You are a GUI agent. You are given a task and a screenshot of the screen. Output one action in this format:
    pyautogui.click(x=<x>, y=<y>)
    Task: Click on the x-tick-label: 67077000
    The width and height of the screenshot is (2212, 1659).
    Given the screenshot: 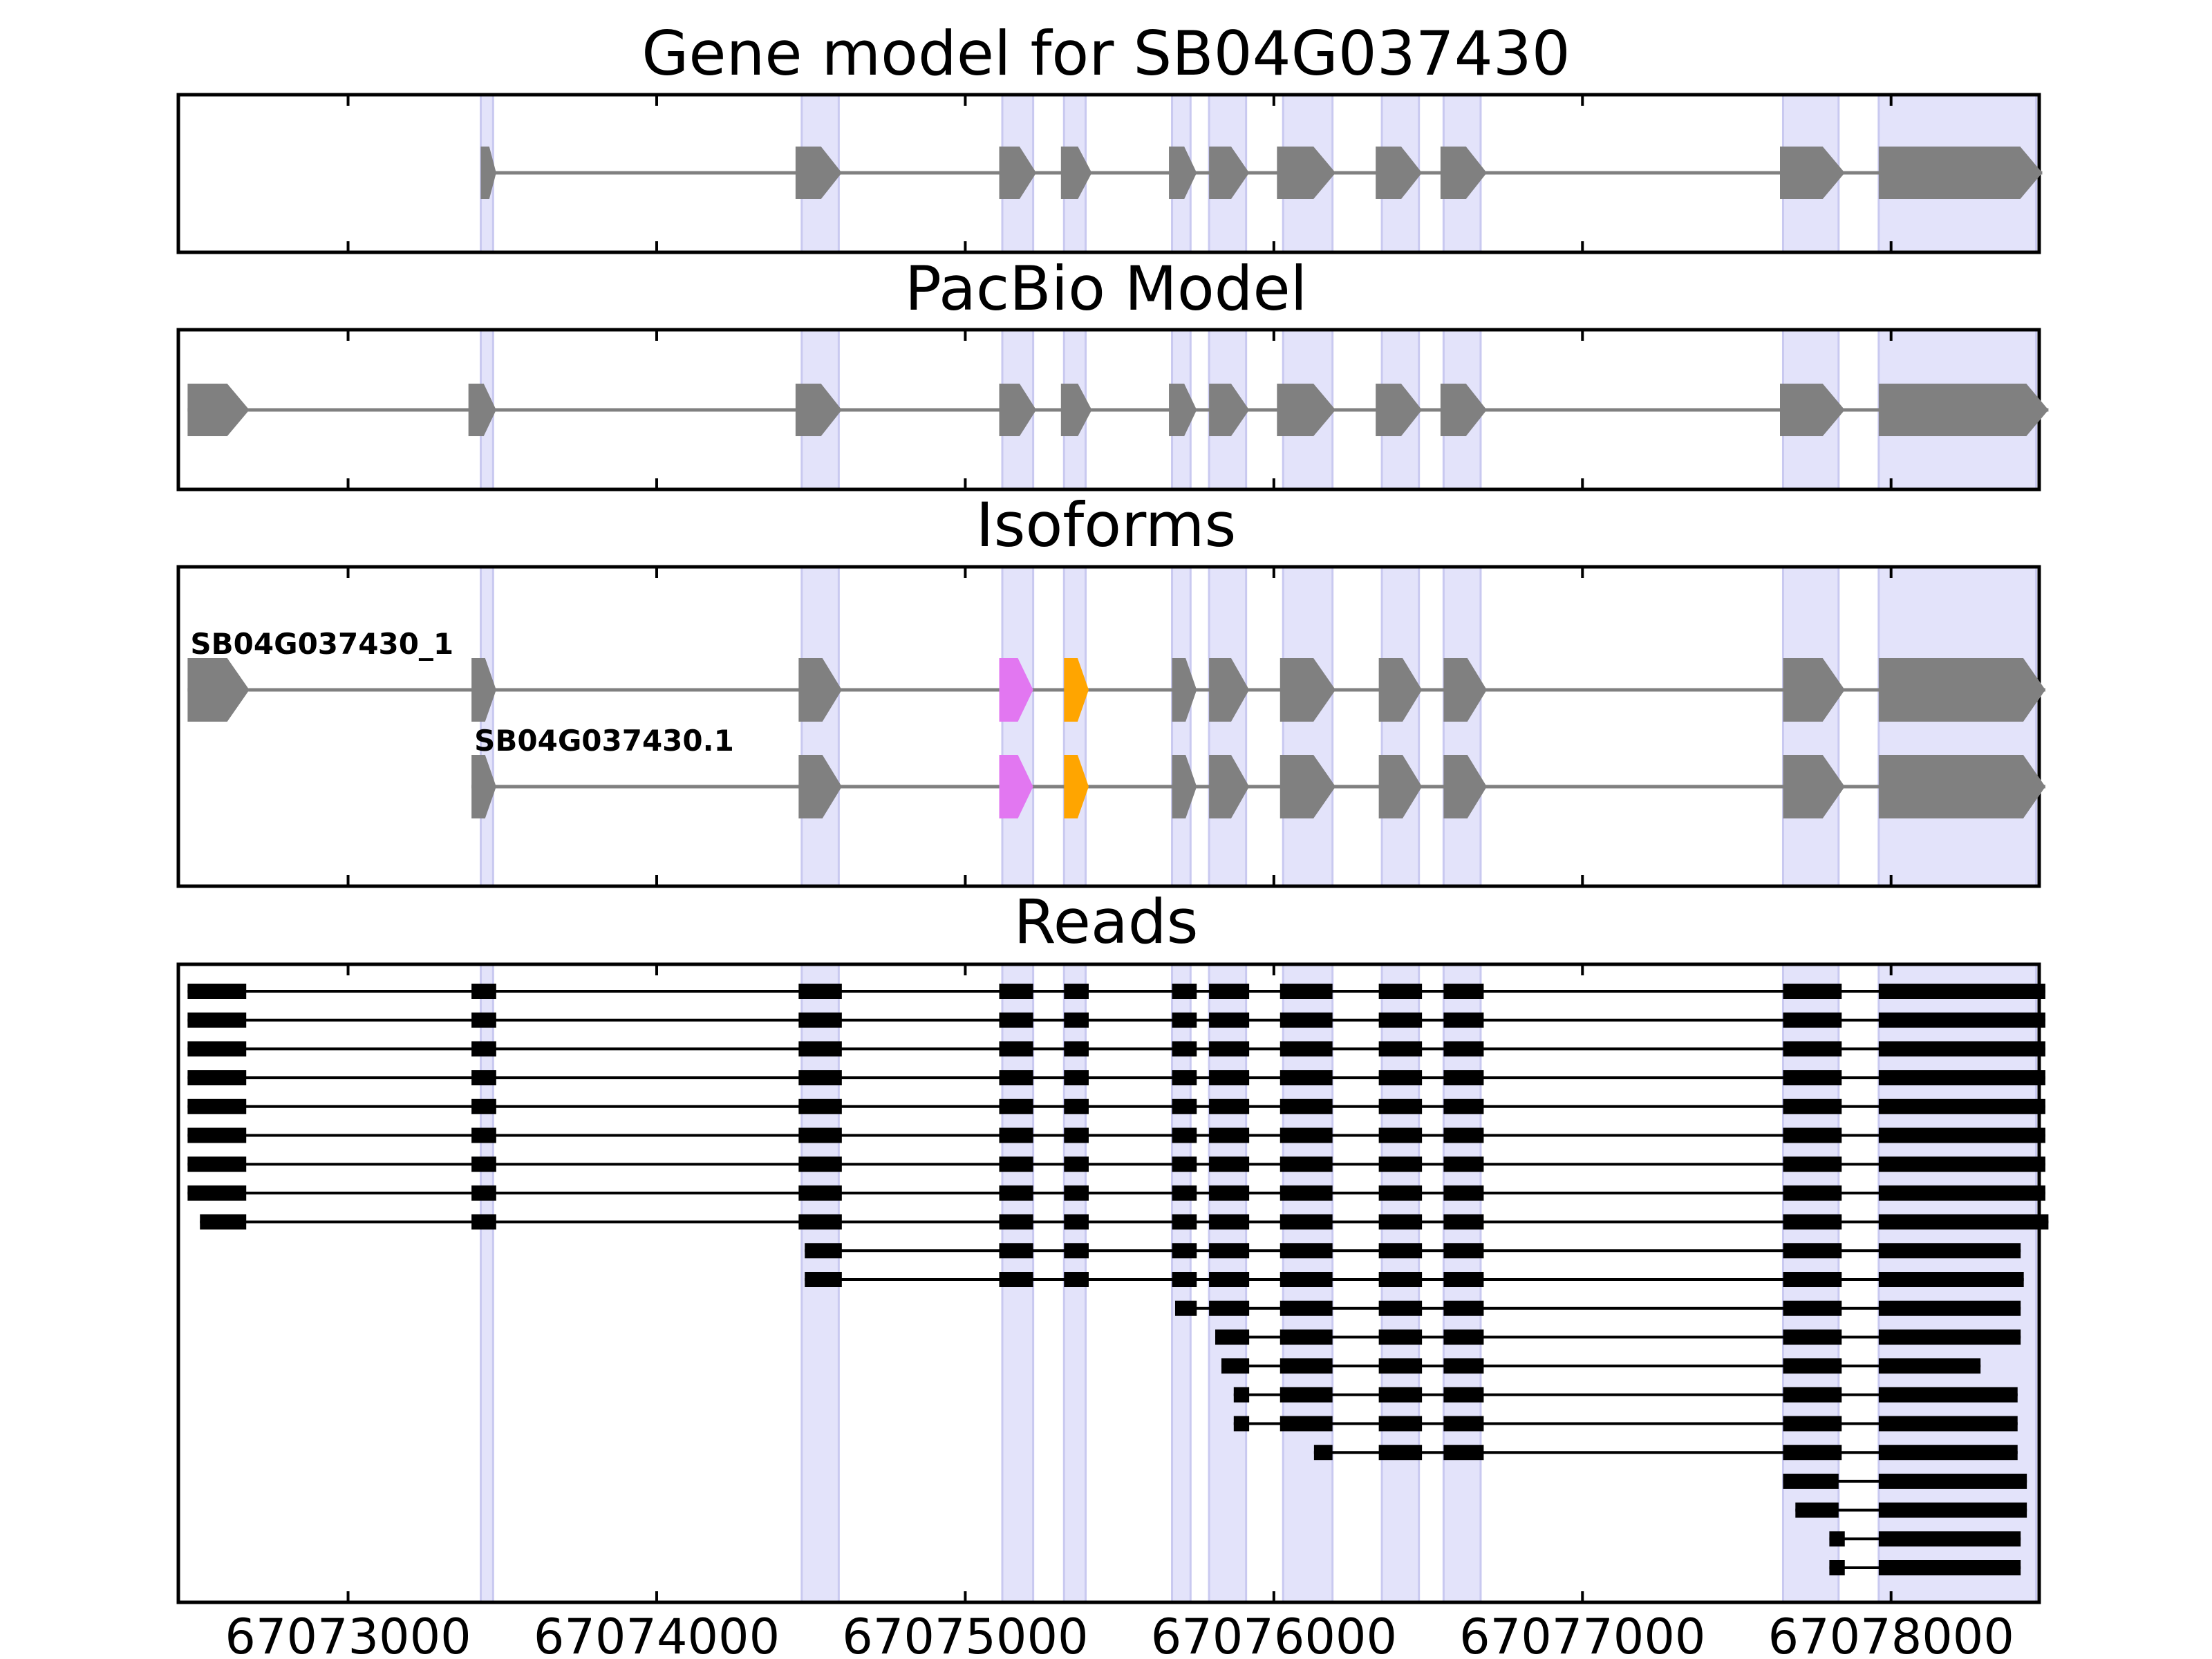 What is the action you would take?
    pyautogui.click(x=1582, y=1634)
    